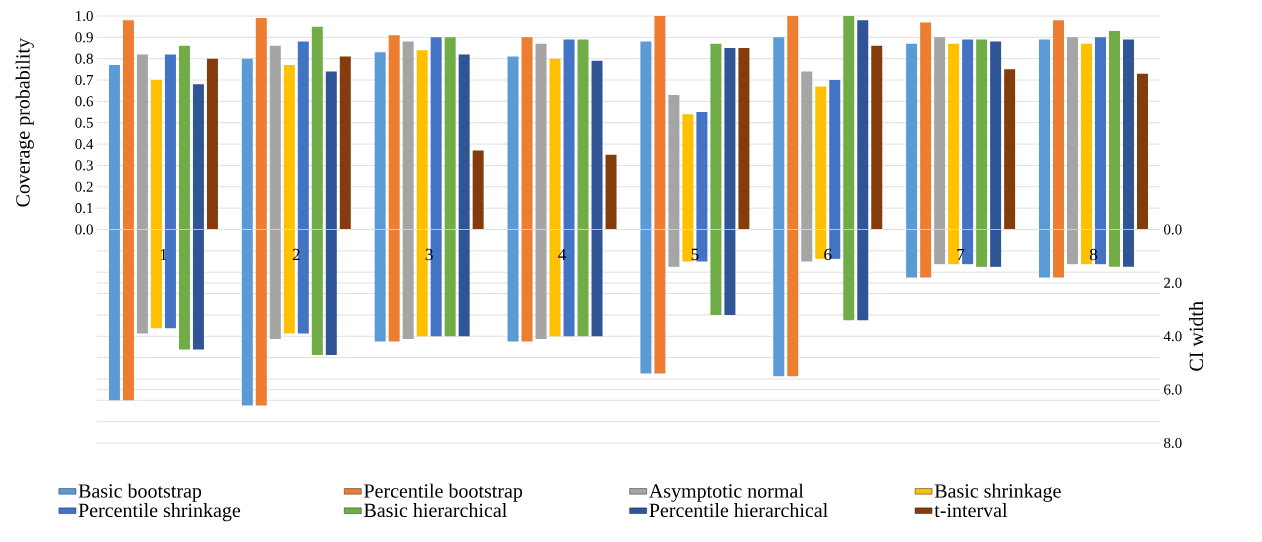 This screenshot has width=1262, height=542. I want to click on x-tick-label: 7, so click(961, 254).